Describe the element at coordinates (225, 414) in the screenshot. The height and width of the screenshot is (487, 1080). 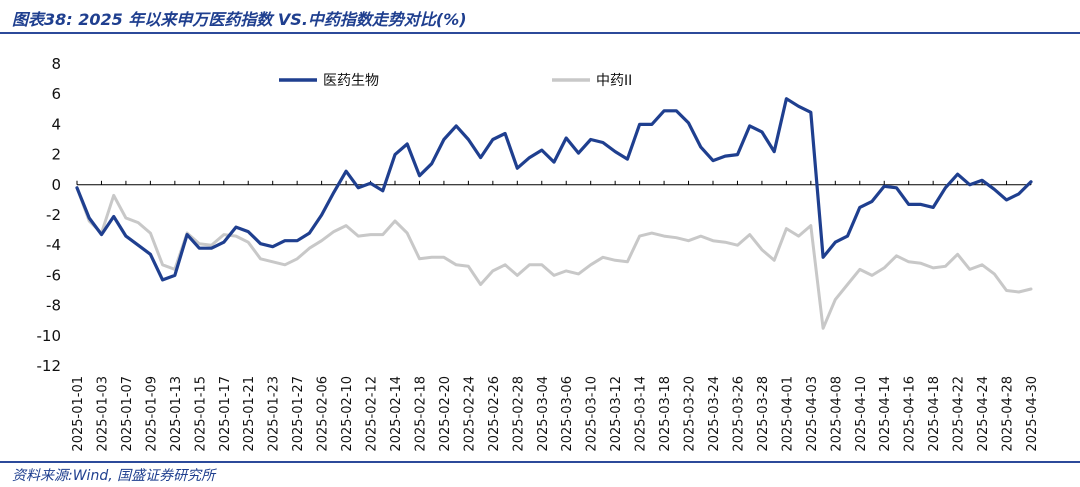
I see `x-tick-label: 2025-01-17` at that location.